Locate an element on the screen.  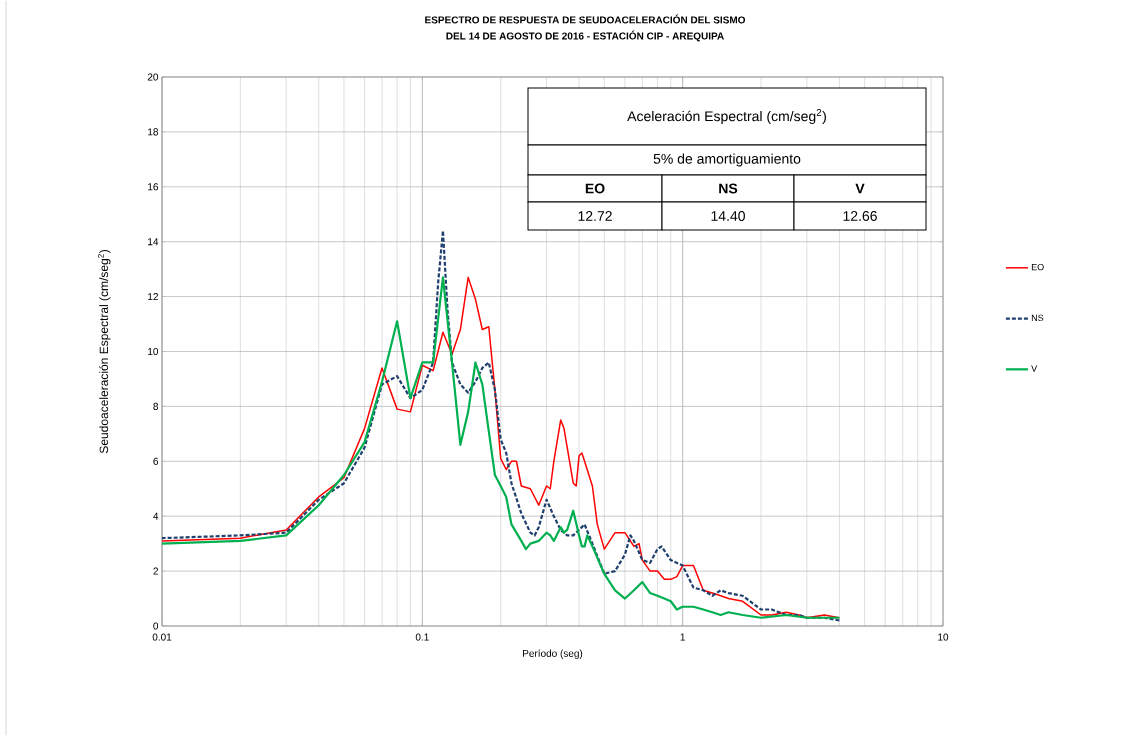
y-tick-label: 8 is located at coordinates (156, 406).